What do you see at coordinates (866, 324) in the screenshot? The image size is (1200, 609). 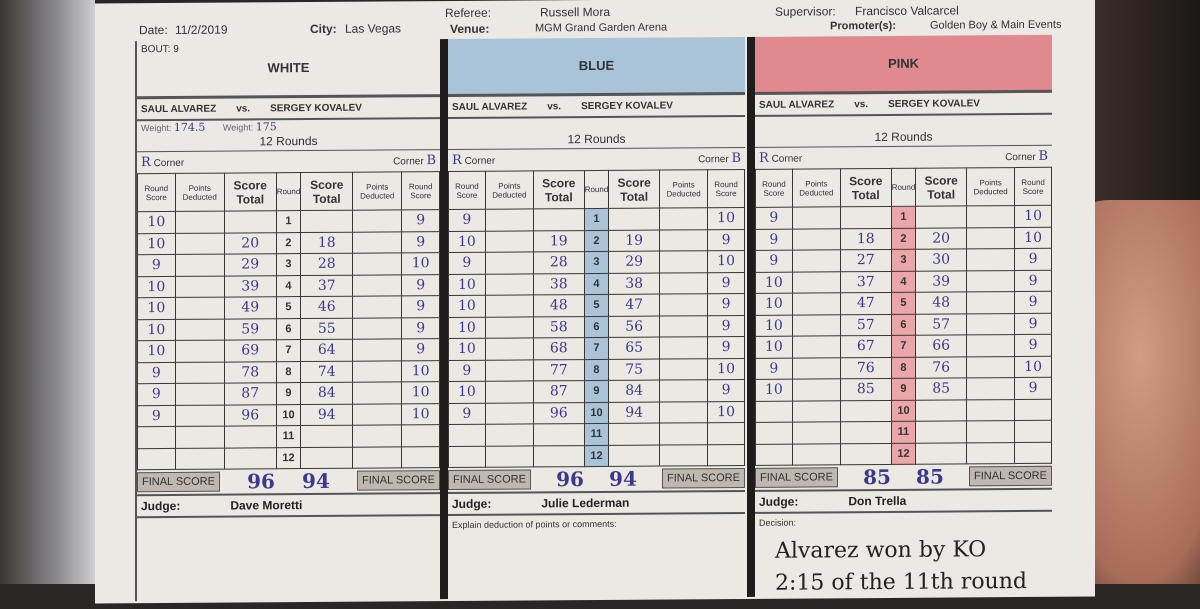 I see `red-score-total: 57` at bounding box center [866, 324].